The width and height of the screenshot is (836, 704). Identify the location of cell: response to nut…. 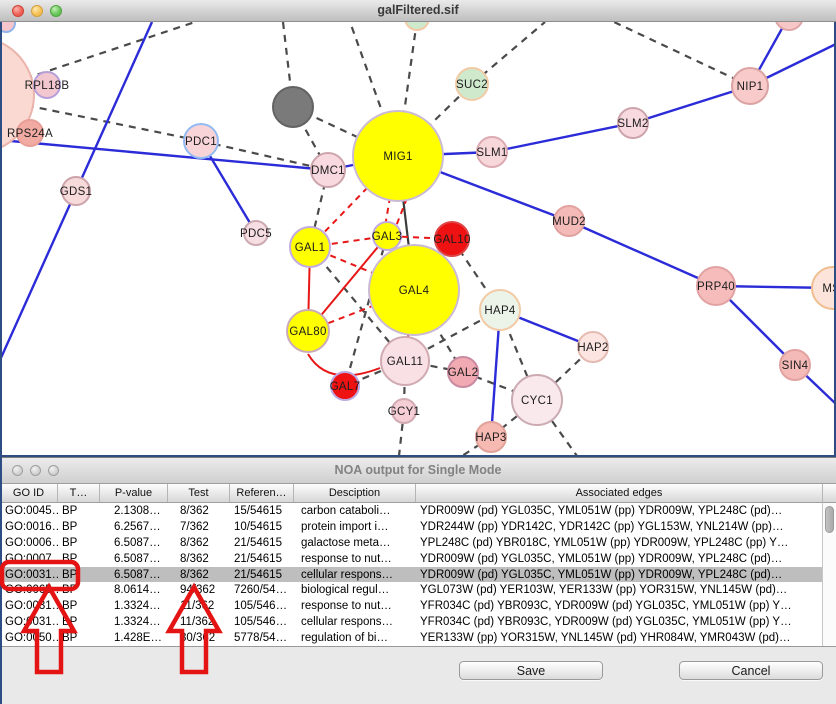
(346, 606).